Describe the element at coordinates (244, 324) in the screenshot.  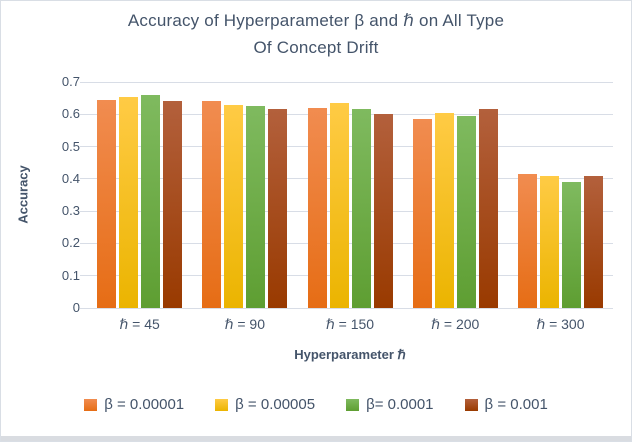
I see `x-category-label: ℏ = 90` at that location.